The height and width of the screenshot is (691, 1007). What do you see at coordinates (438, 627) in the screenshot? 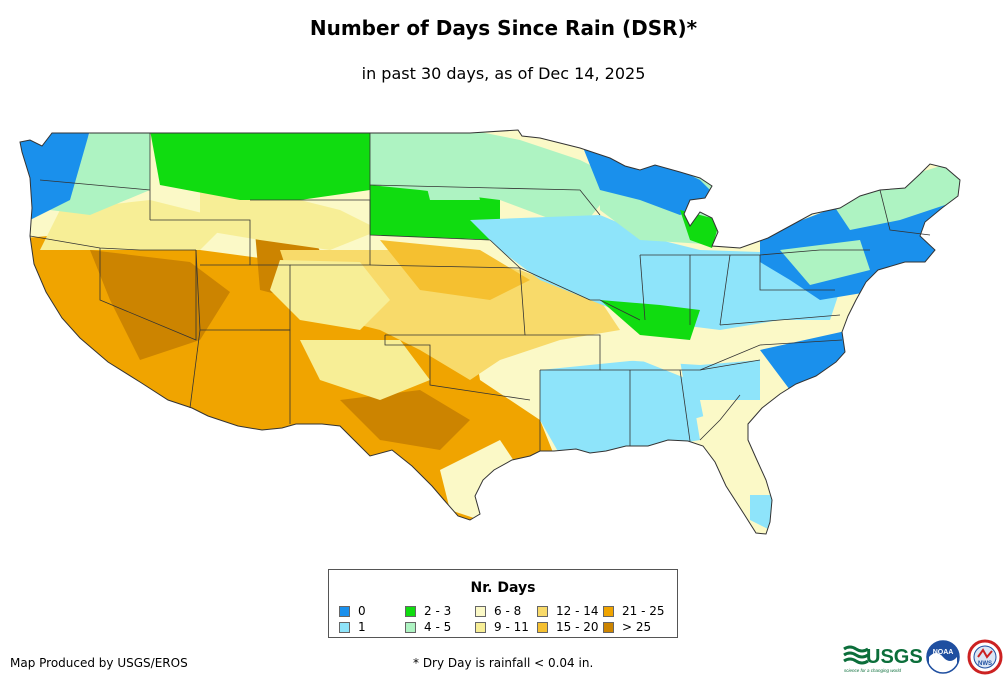
I see `legend-label: 4 - 5` at bounding box center [438, 627].